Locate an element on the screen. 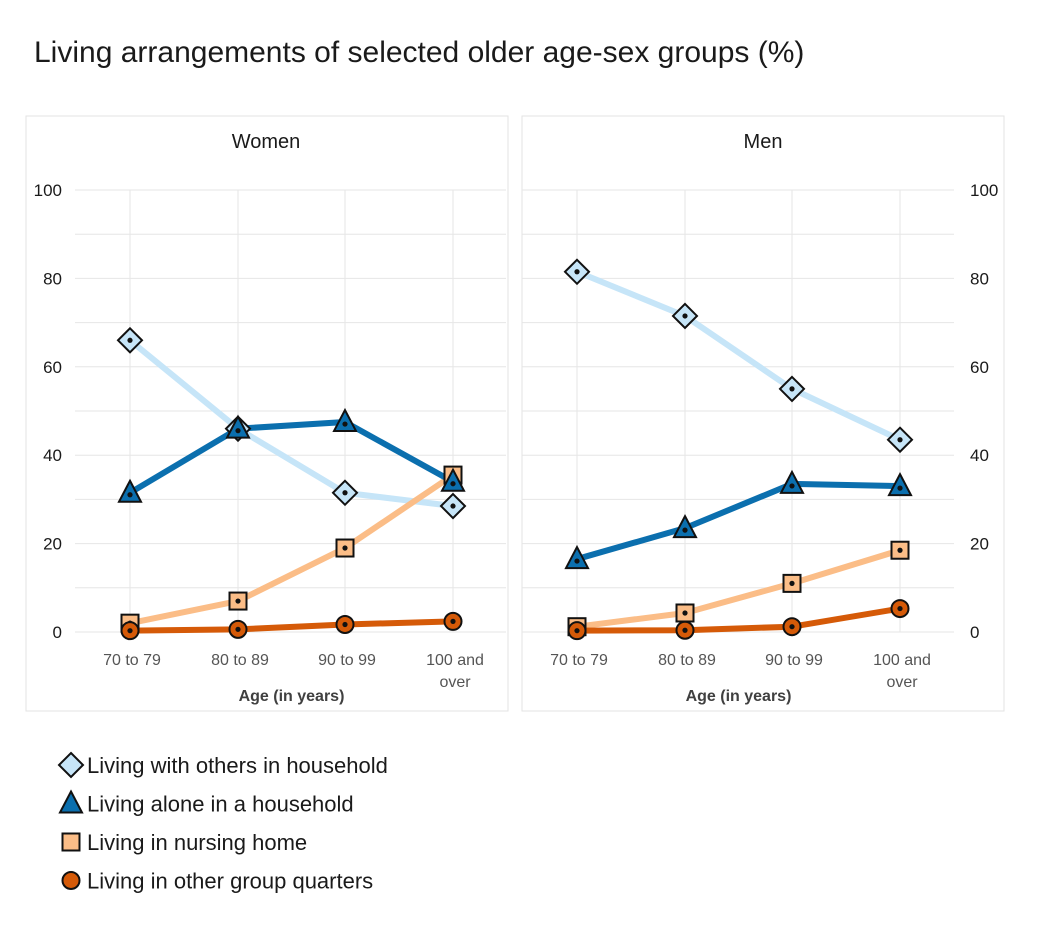  legend-label: Living alone in a household is located at coordinates (220, 804).